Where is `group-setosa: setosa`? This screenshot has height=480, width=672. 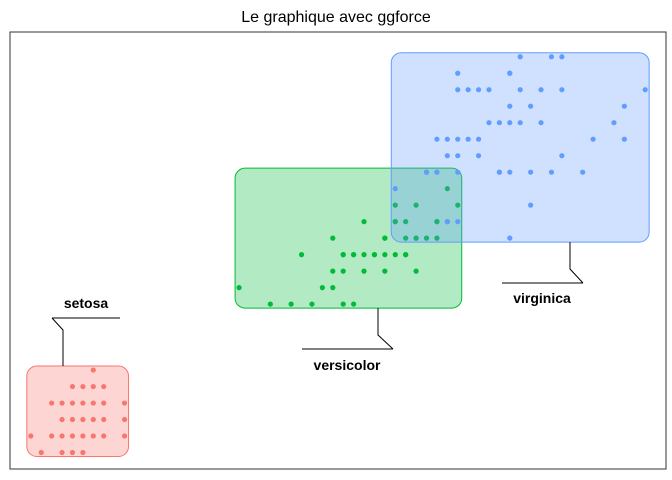 group-setosa: setosa is located at coordinates (78, 376).